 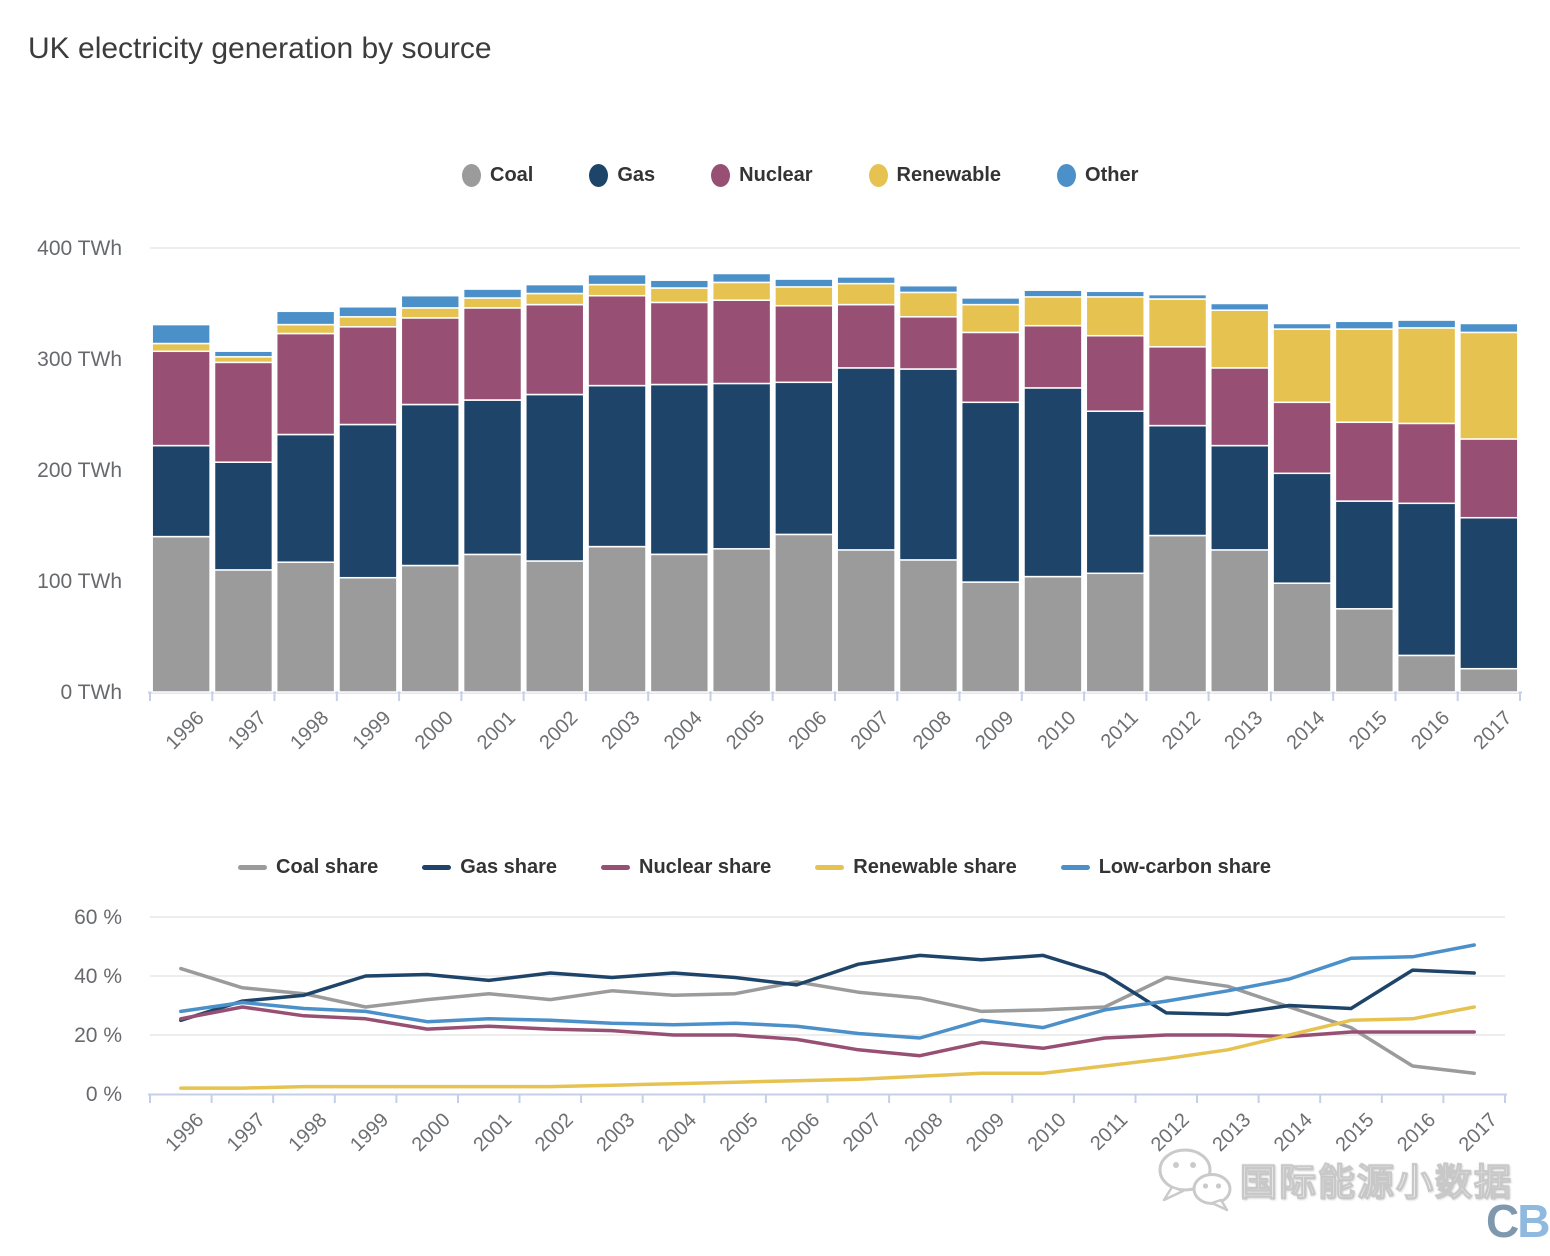 I want to click on share-year-label-1997: 1997, so click(x=246, y=1132).